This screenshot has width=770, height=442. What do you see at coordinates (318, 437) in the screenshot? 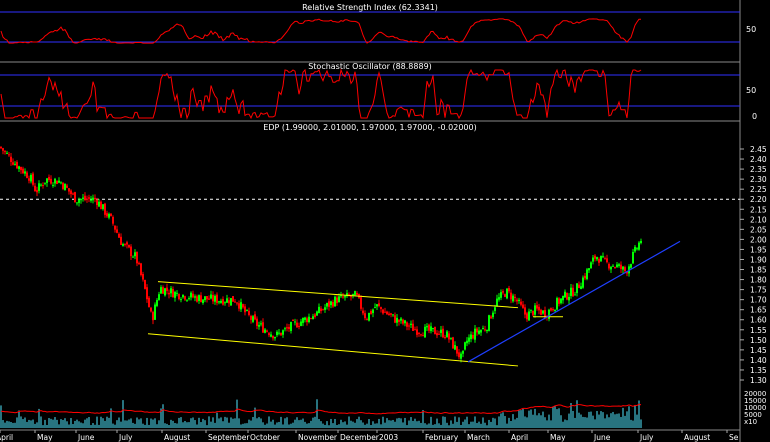
I see `x-tick-label: November` at bounding box center [318, 437].